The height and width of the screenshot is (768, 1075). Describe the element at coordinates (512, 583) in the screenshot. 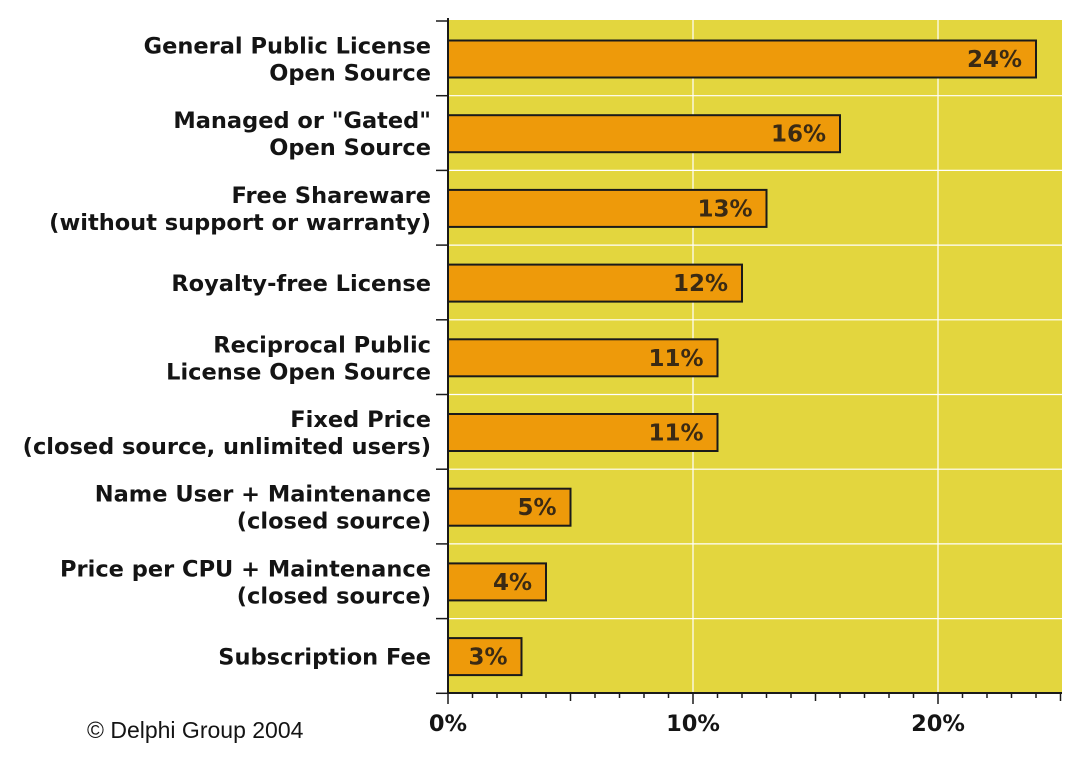

I see `value-label: 4%` at that location.